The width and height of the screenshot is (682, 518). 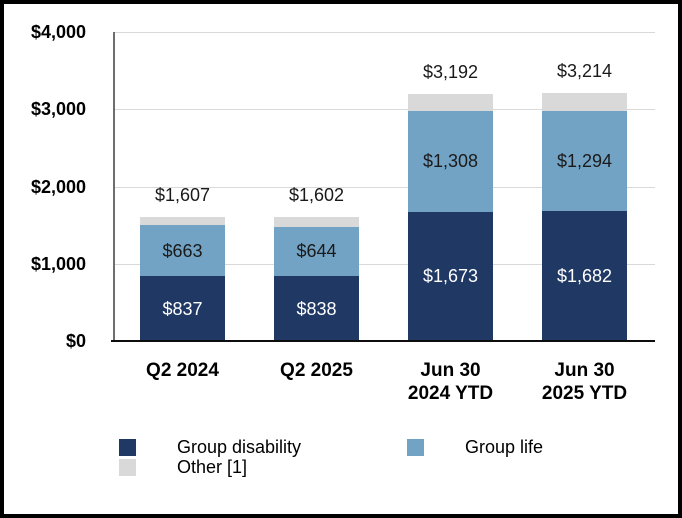 What do you see at coordinates (182, 194) in the screenshot?
I see `bar-total-label: $1,607` at bounding box center [182, 194].